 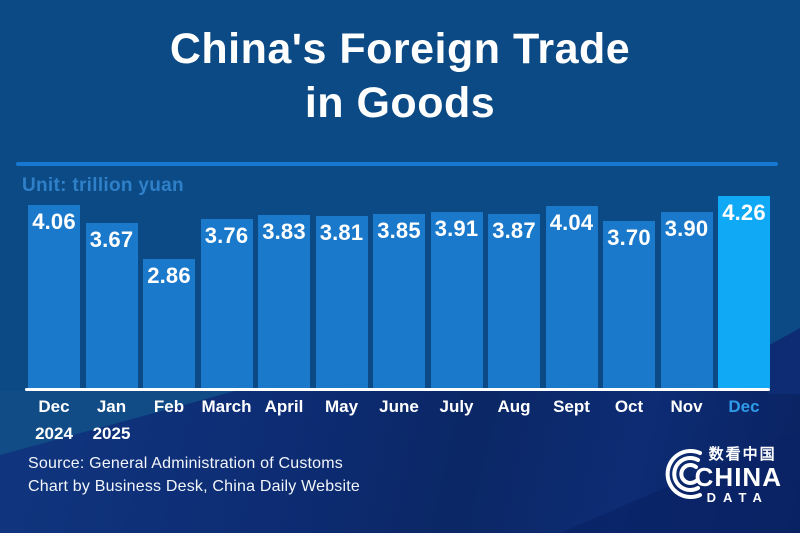 What do you see at coordinates (514, 301) in the screenshot?
I see `bar-aug-8: 3.87` at bounding box center [514, 301].